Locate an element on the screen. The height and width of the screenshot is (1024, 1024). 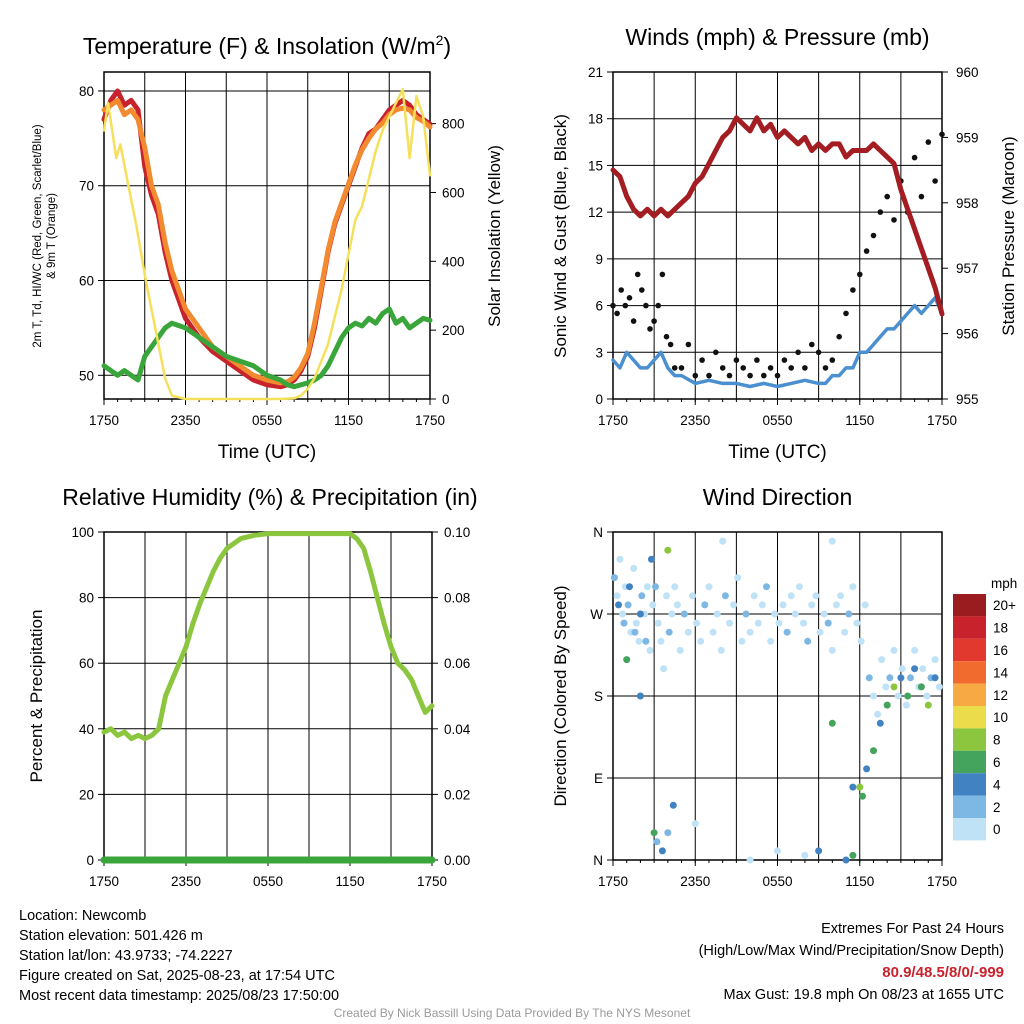
x-axis-label: Time (UTC) is located at coordinates (777, 452).